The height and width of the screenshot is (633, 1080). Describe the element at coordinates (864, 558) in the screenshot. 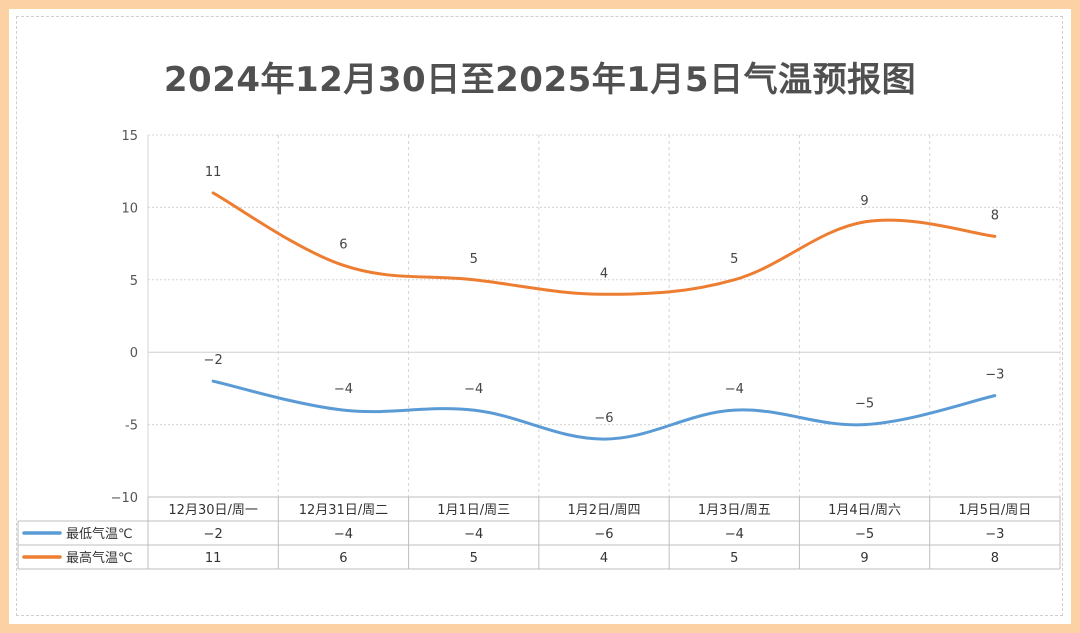

I see `table-cell: 9` at that location.